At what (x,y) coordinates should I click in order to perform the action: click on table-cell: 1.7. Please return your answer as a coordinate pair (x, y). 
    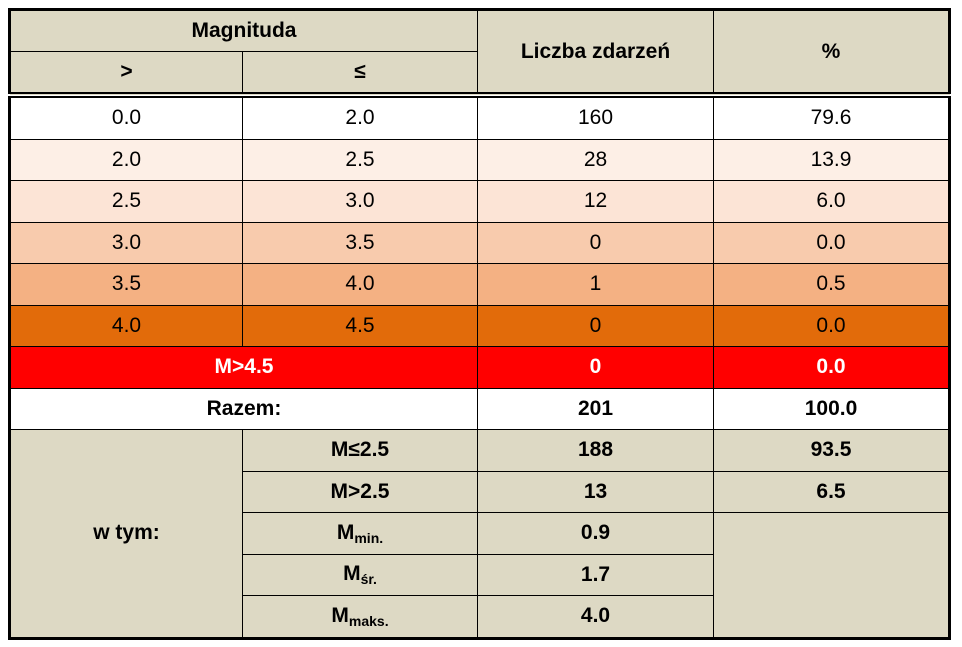
    Looking at the image, I should click on (595, 574).